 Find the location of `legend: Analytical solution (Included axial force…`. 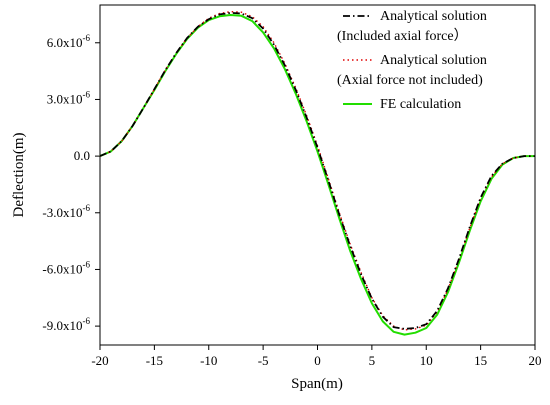

legend: Analytical solution (Included axial force… is located at coordinates (412, 60).